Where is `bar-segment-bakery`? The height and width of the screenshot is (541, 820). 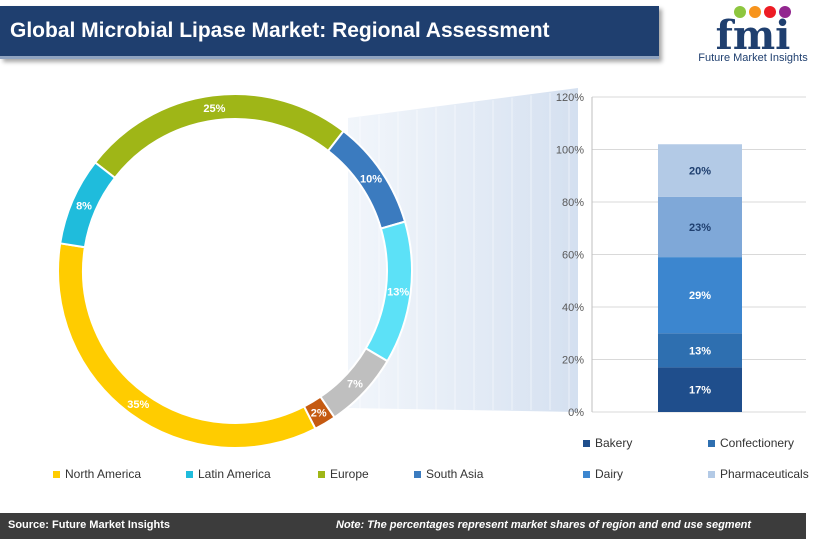 bar-segment-bakery is located at coordinates (700, 389).